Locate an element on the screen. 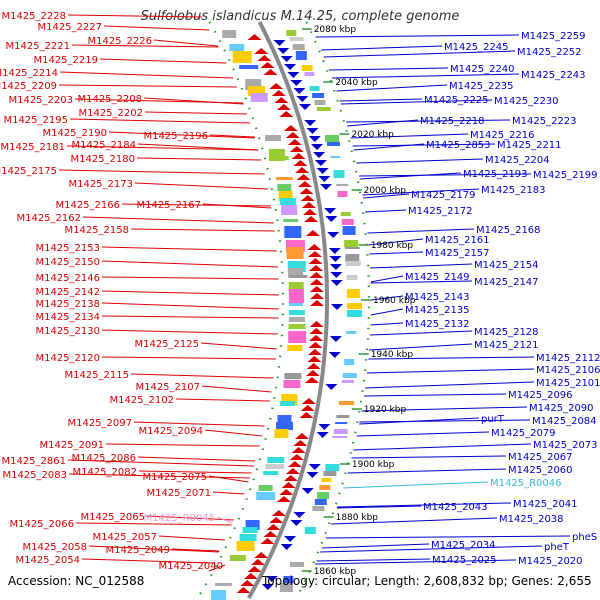 This screenshot has height=600, width=600. right-gene-label: M1425_2193 is located at coordinates (495, 174).